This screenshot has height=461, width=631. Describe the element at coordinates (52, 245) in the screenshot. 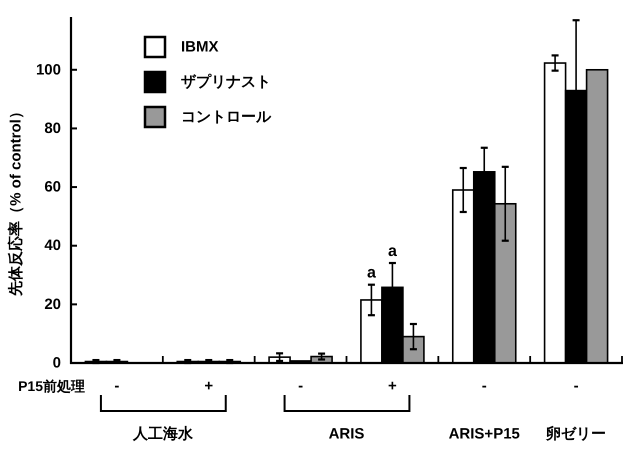

I see `y-tick-label: 40` at that location.